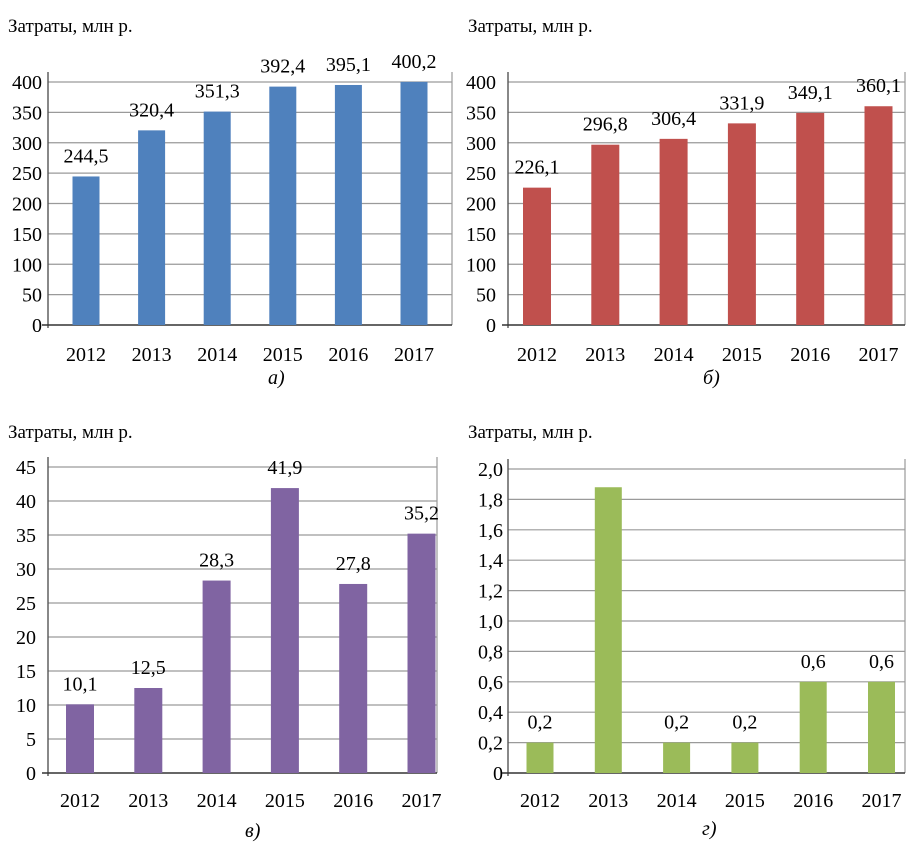 This screenshot has height=844, width=910. Describe the element at coordinates (348, 355) in the screenshot. I see `x-tick-label-a: 2016` at that location.